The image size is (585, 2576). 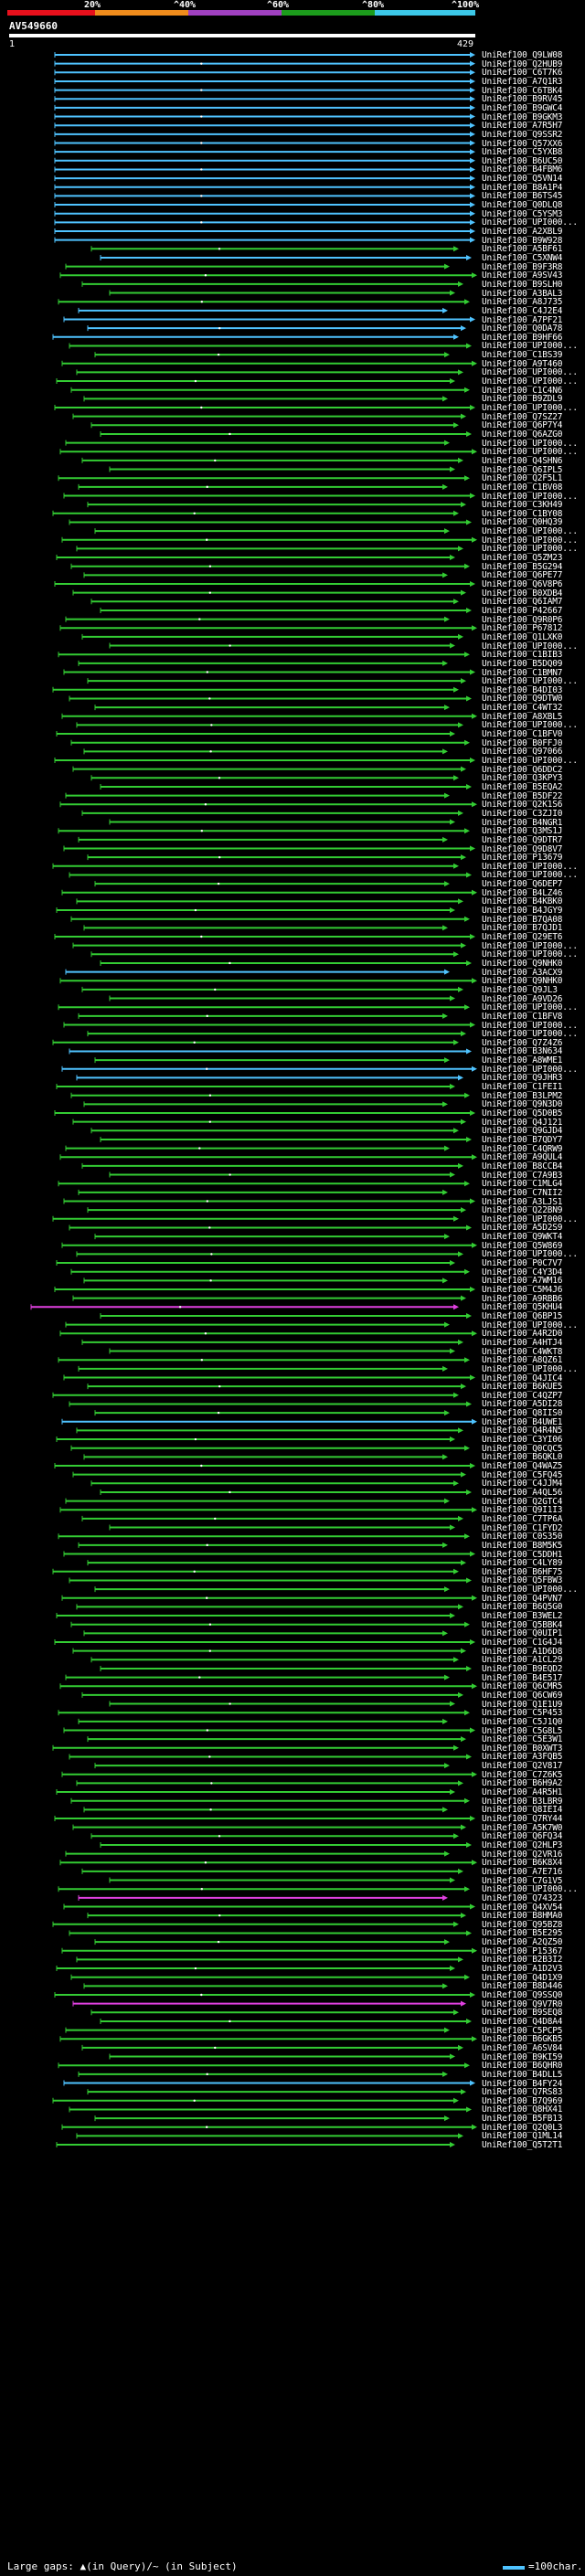 What do you see at coordinates (522, 610) in the screenshot?
I see `hit-label: UniRef100_P42667` at bounding box center [522, 610].